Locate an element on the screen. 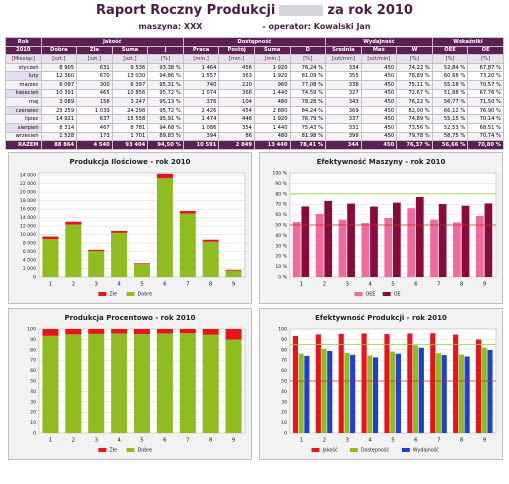  table-cell: maj is located at coordinates (23, 102).